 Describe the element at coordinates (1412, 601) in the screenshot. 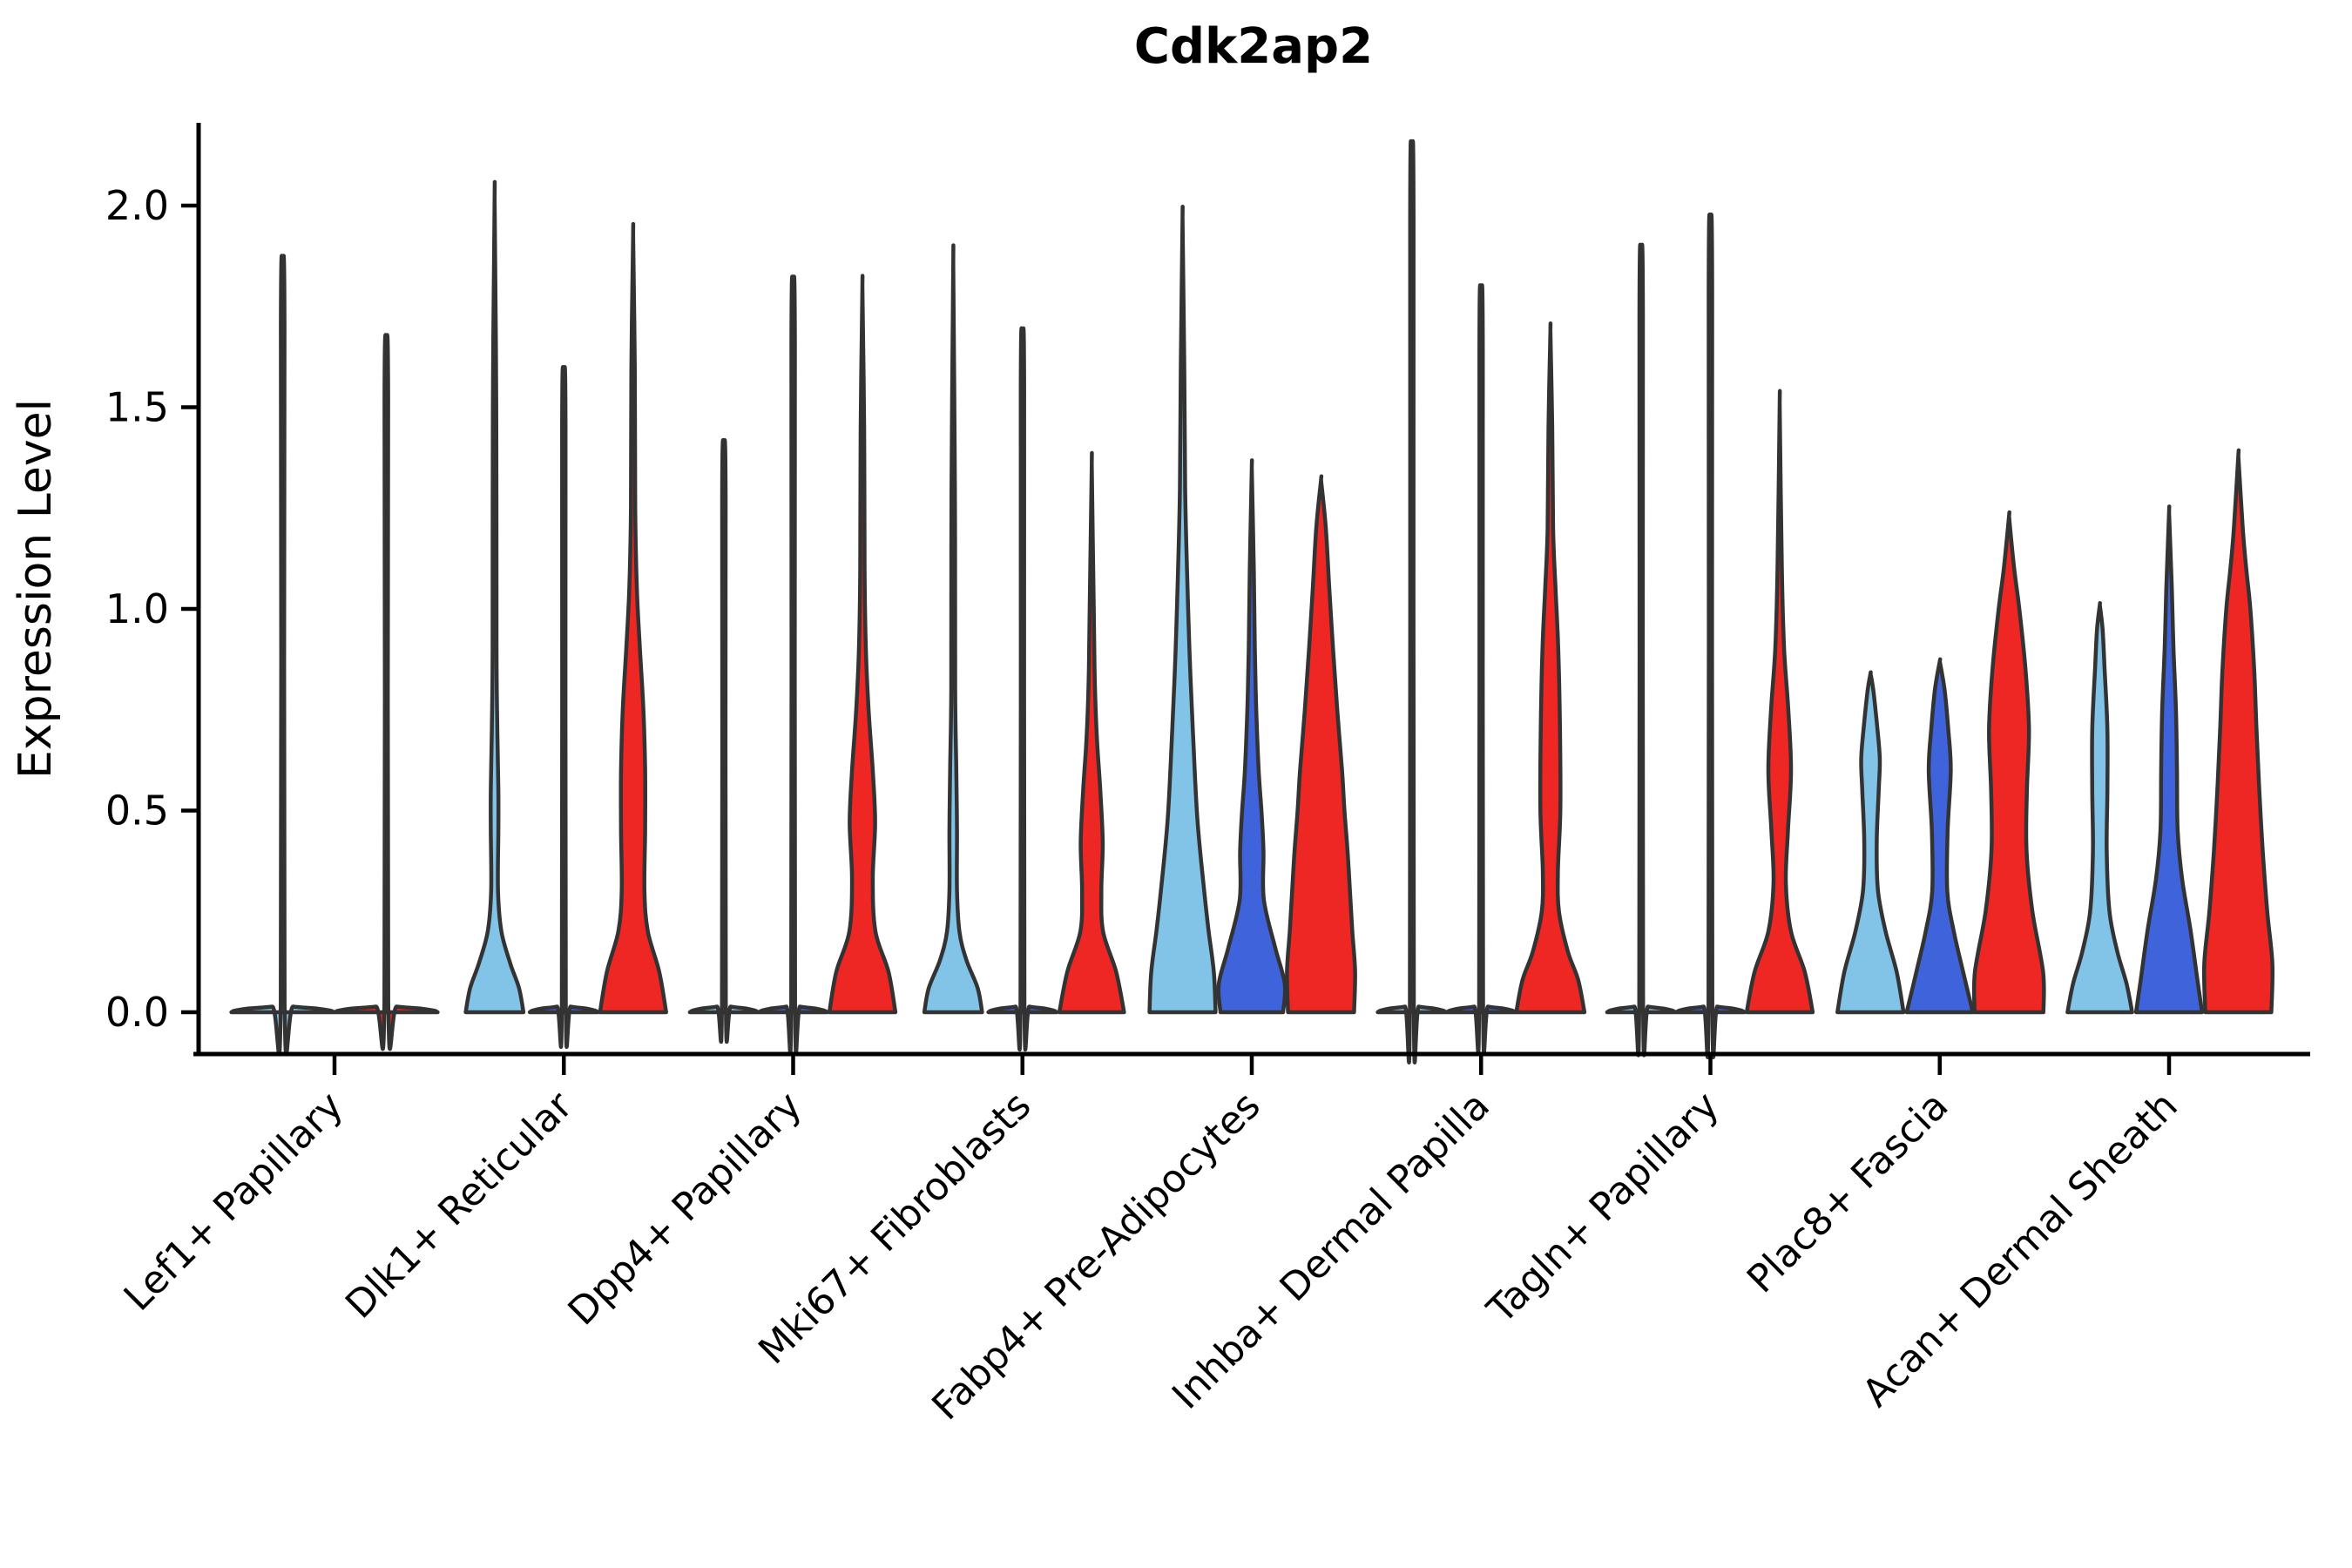

I see `violin-5-skyblue` at that location.